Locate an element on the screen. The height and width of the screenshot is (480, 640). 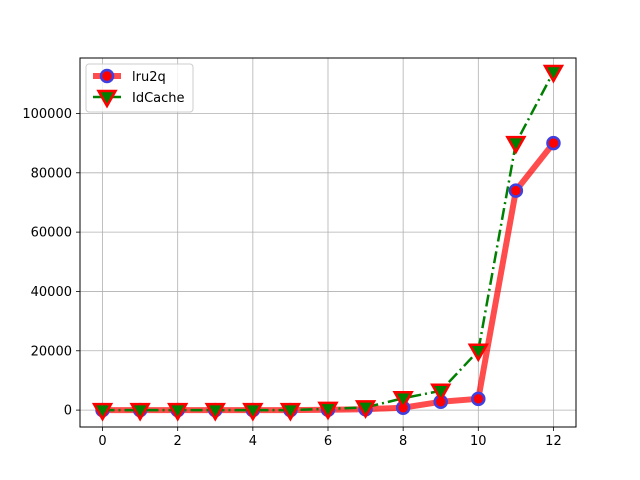
x-tick-label: 0 is located at coordinates (102, 441).